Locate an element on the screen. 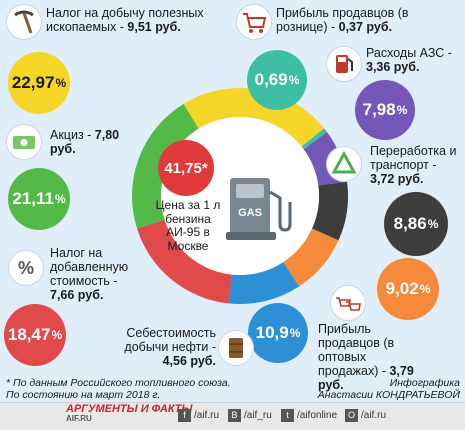 This screenshot has width=465, height=430. ring-segment-cost is located at coordinates (264, 283).